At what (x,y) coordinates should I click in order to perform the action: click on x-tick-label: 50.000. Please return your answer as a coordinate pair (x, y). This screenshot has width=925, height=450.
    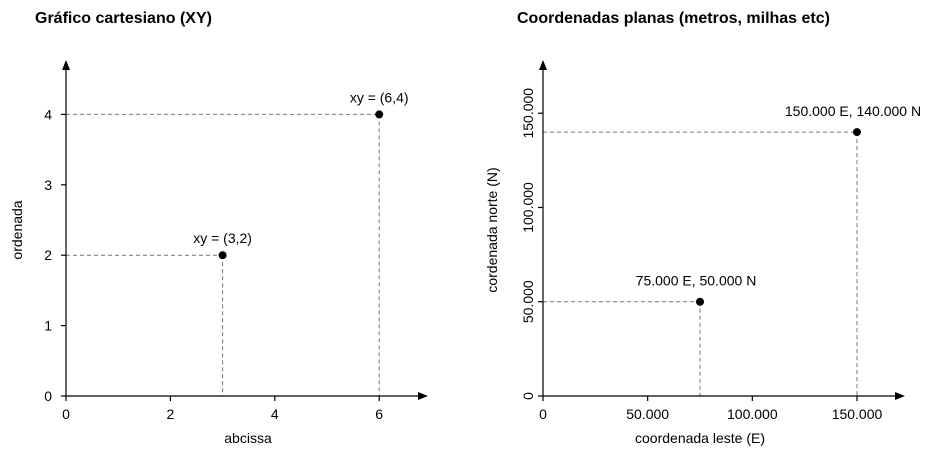
    Looking at the image, I should click on (647, 414).